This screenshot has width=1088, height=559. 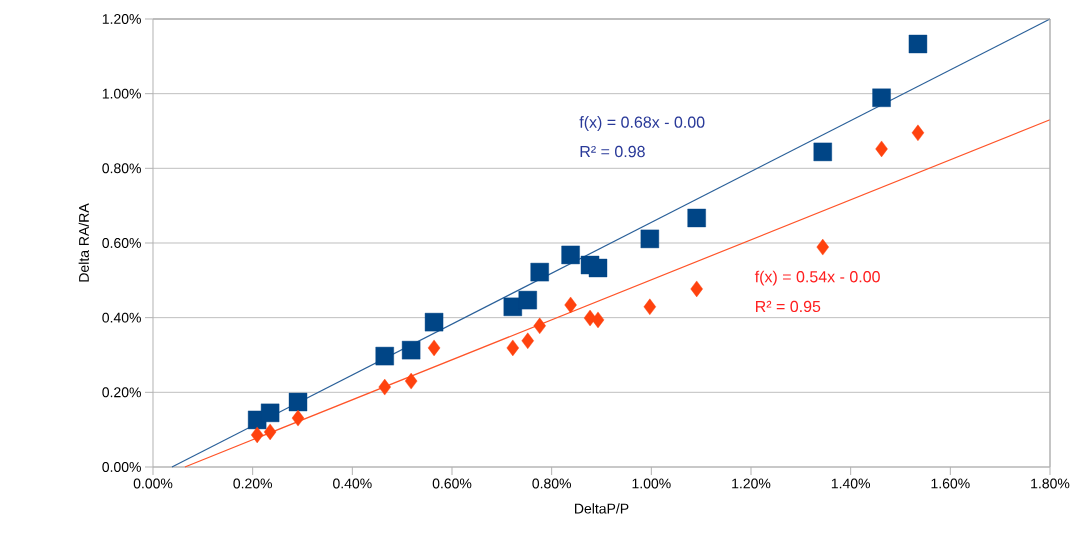 I want to click on y-tick-label: 0.00%, so click(x=121, y=467).